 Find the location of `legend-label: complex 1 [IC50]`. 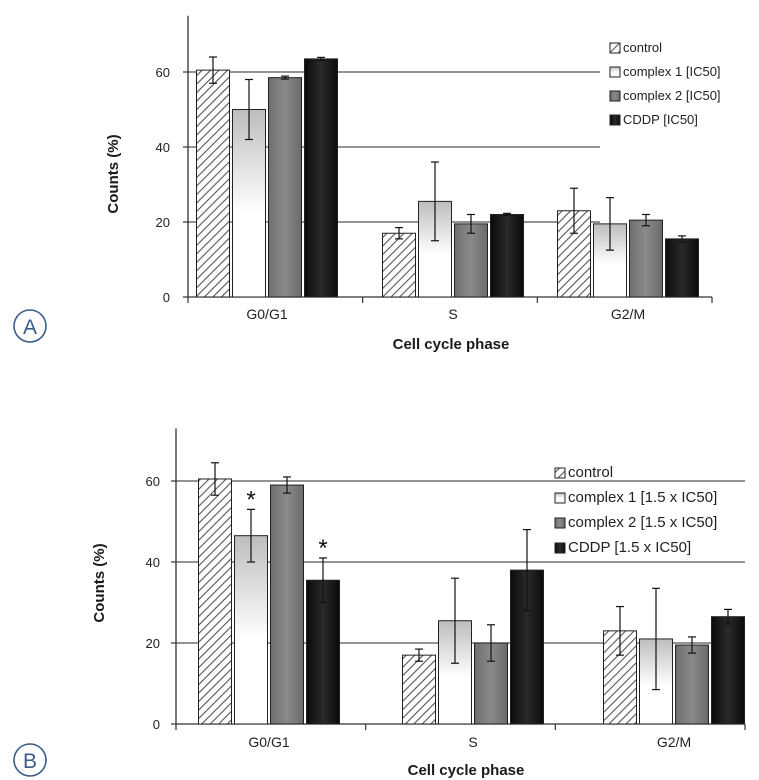

legend-label: complex 1 [IC50] is located at coordinates (672, 71).